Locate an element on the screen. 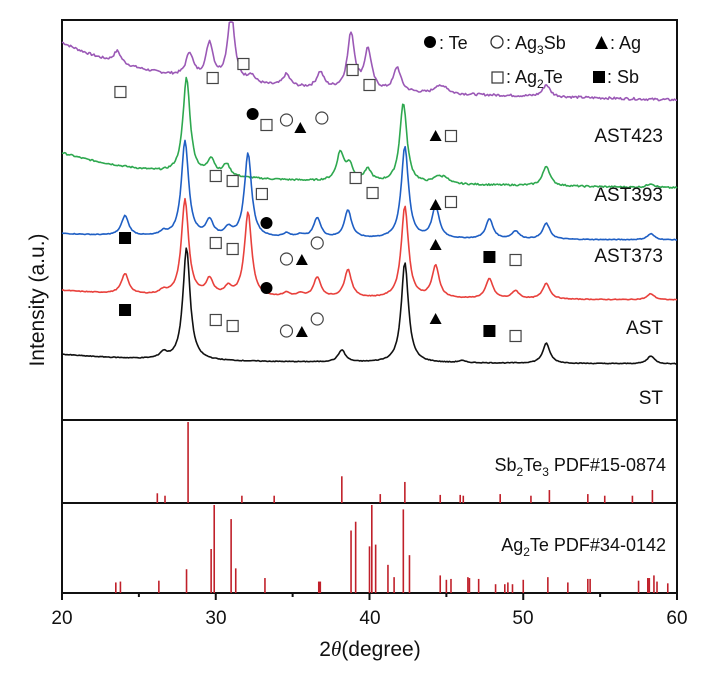  trace-ast393 is located at coordinates (369, 132).